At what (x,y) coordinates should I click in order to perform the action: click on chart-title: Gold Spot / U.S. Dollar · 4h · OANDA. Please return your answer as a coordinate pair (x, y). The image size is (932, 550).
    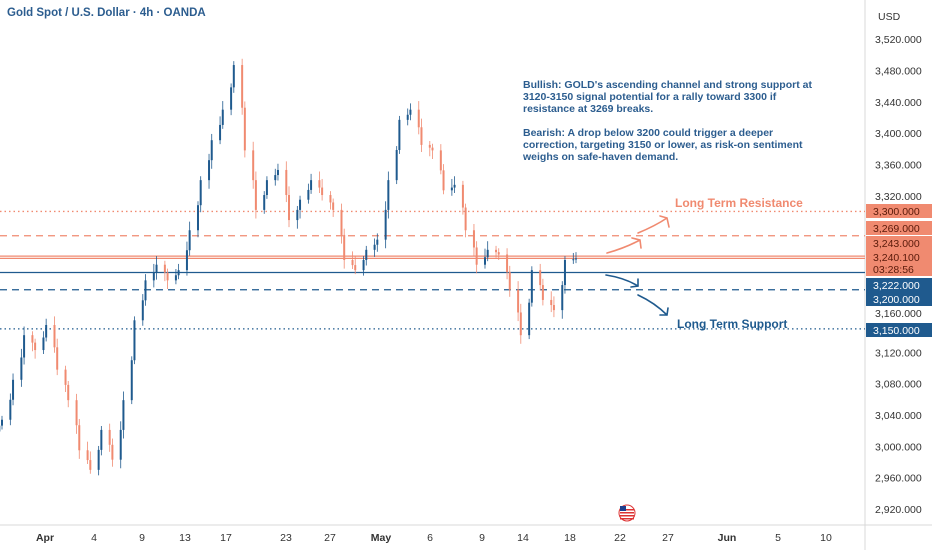
    Looking at the image, I should click on (106, 13).